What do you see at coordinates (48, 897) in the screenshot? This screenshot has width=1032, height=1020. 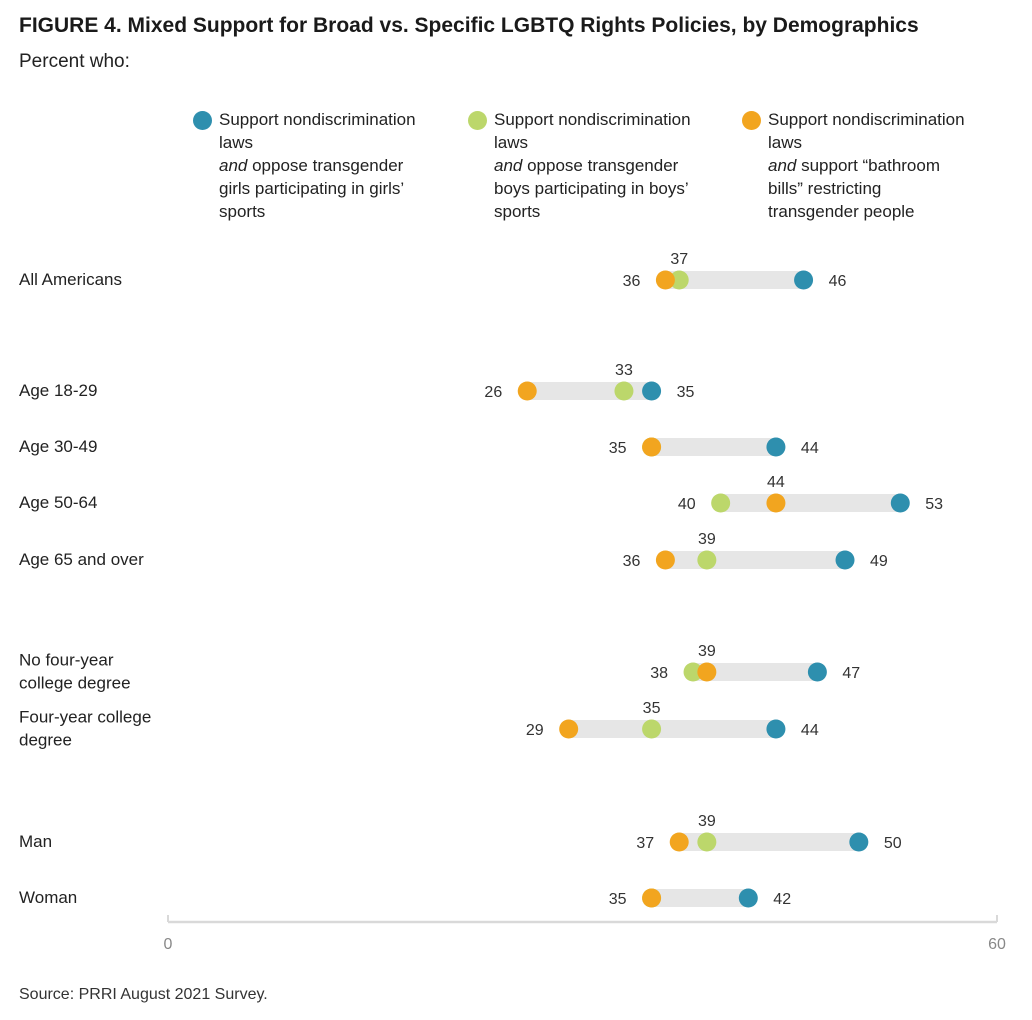 I see `row-label: Woman` at bounding box center [48, 897].